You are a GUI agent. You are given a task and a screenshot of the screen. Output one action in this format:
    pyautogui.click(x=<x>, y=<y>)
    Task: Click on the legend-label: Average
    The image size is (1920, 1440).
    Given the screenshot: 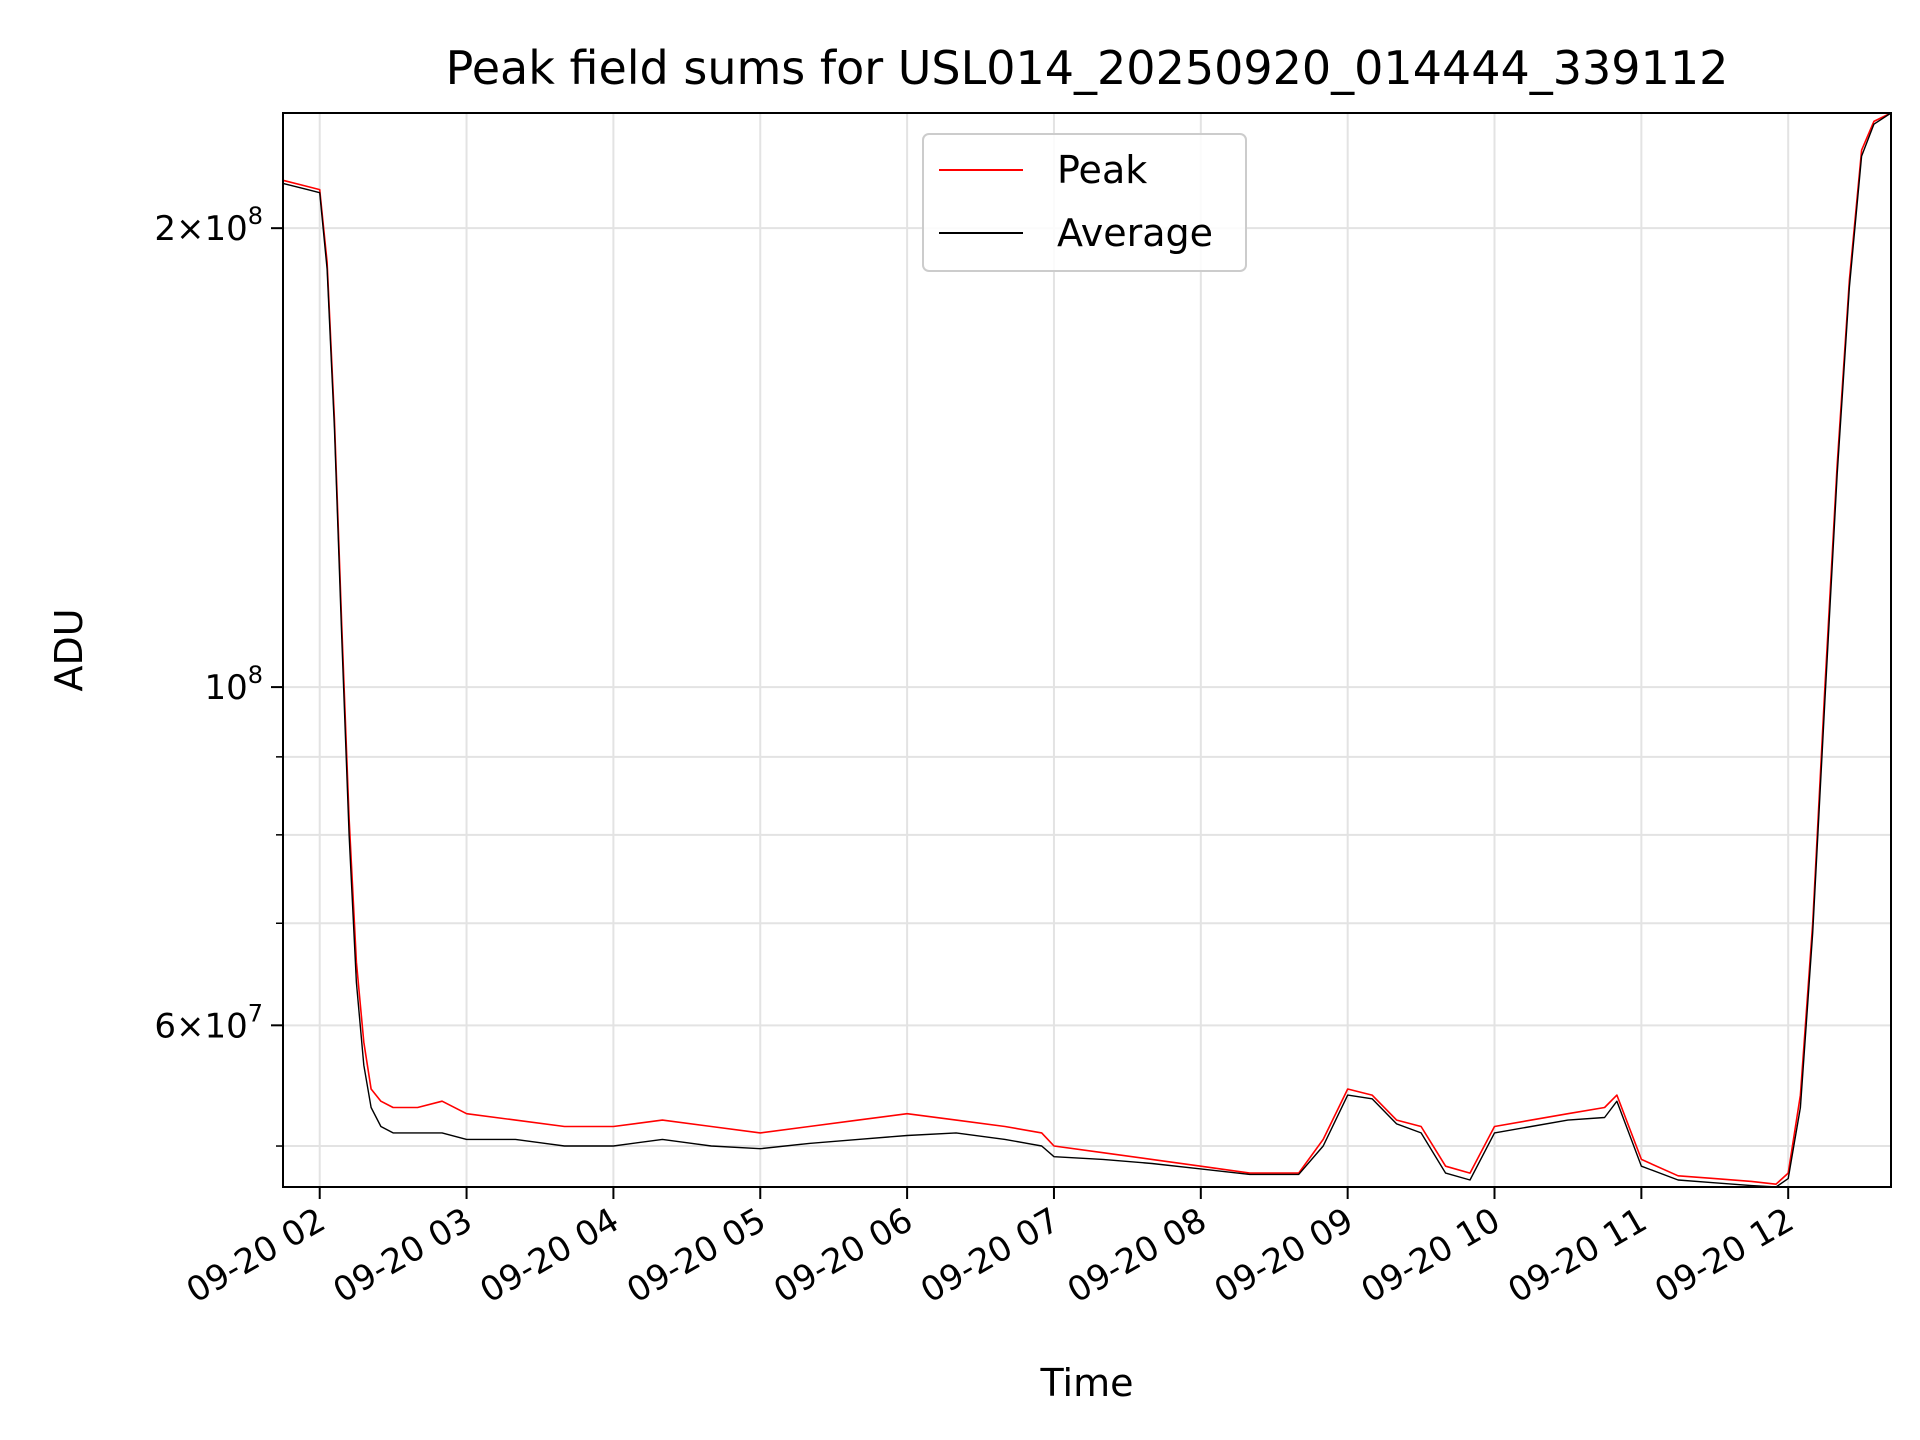 What is the action you would take?
    pyautogui.click(x=1135, y=233)
    